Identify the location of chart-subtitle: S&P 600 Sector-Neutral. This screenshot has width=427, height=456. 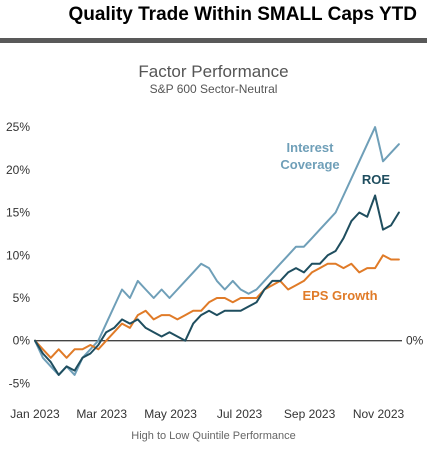
(213, 89).